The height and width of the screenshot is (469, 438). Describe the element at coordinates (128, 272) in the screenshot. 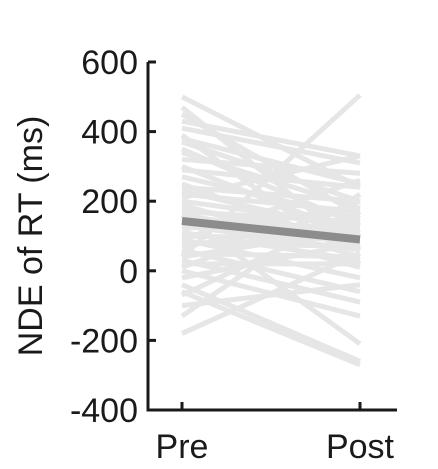

I see `y-tick-label-0: 0` at that location.